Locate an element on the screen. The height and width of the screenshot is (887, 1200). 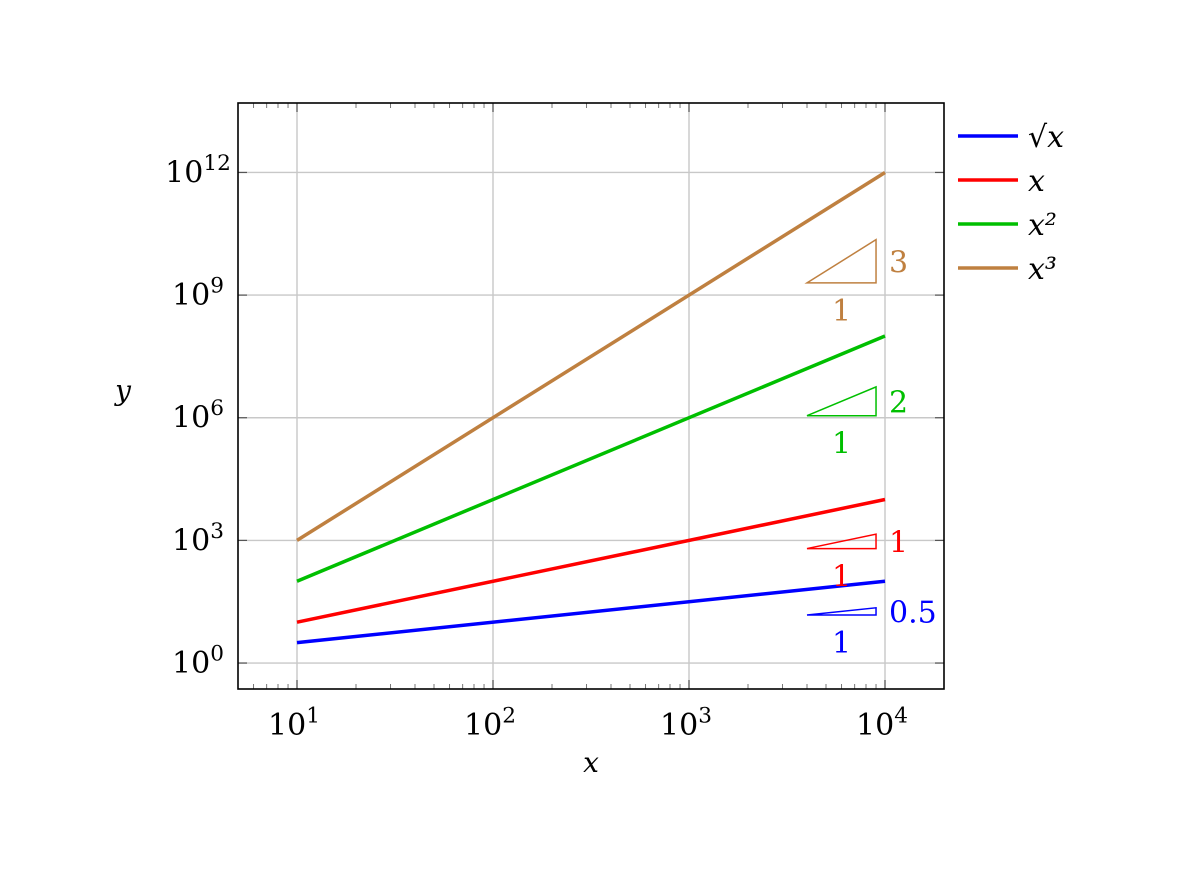
x-tick-label: 10¹ is located at coordinates (294, 723).